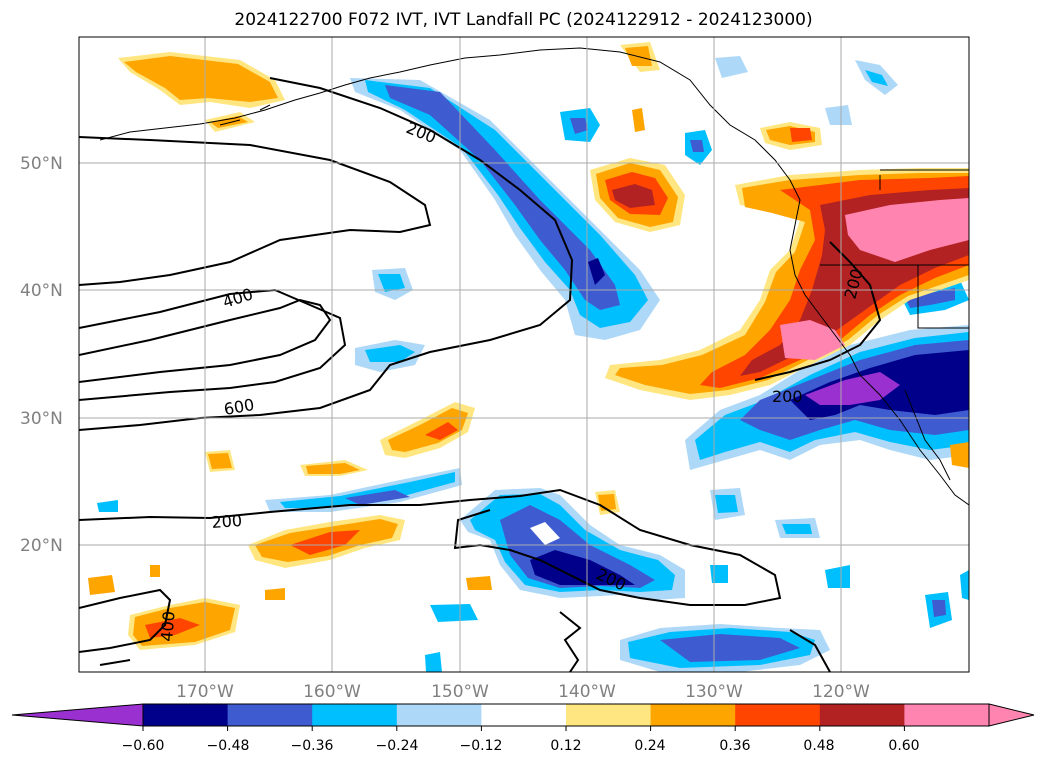 This screenshot has height=765, width=1047. Describe the element at coordinates (397, 746) in the screenshot. I see `colorbar-tick: −0.24` at that location.